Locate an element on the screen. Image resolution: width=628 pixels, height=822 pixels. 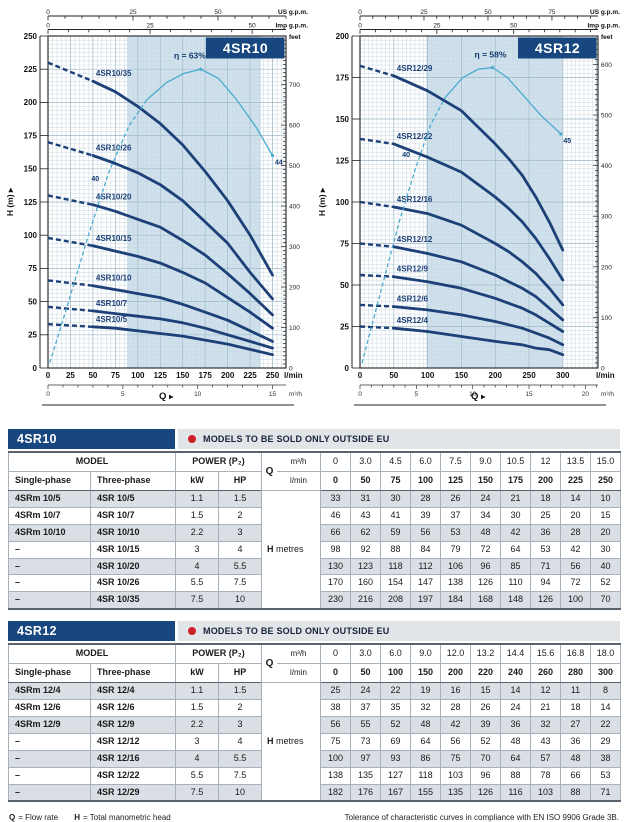
m3h-tick-label: 10 is located at coordinates (473, 394).